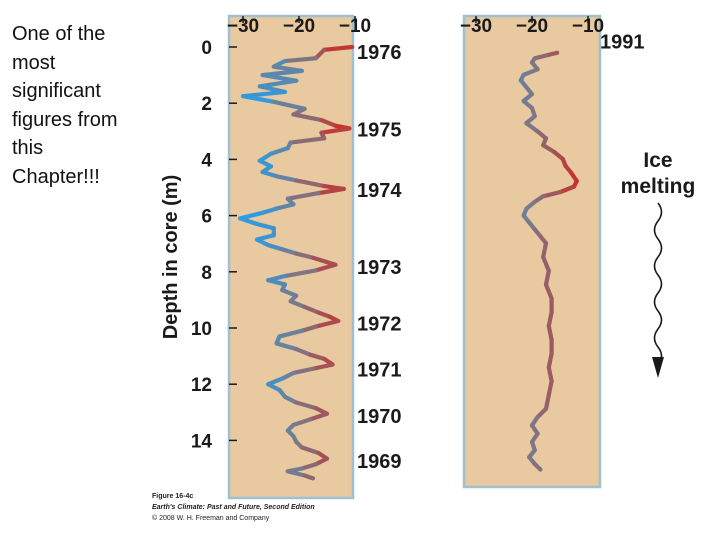 The image size is (720, 540). I want to click on year-label: 1970, so click(379, 417).